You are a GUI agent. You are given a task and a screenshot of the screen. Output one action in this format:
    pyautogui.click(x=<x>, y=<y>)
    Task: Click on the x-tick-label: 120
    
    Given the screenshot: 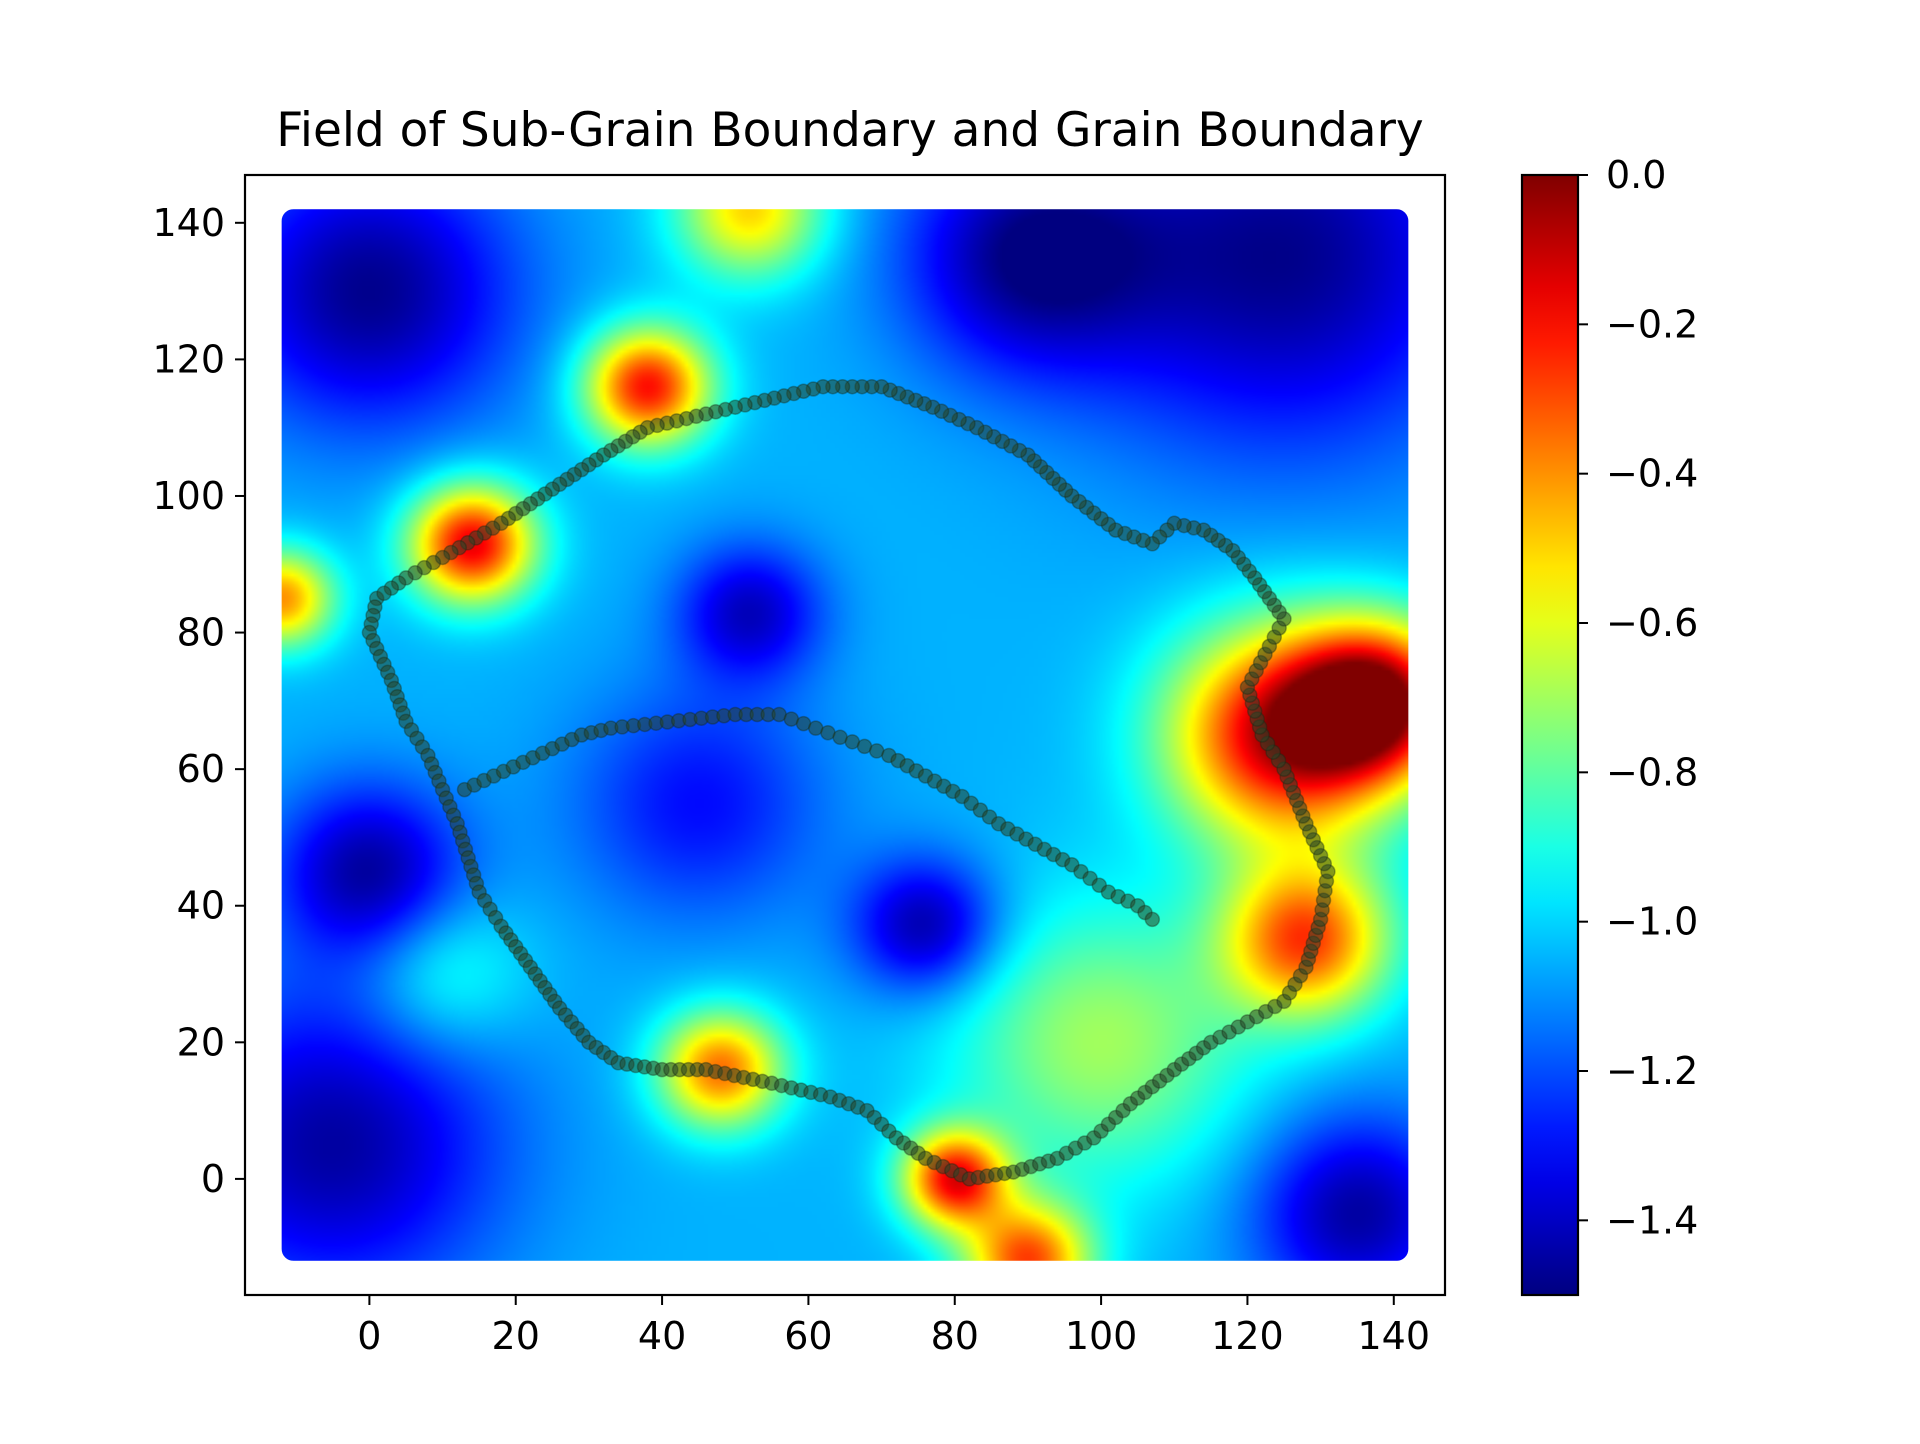 What is the action you would take?
    pyautogui.click(x=1247, y=1336)
    